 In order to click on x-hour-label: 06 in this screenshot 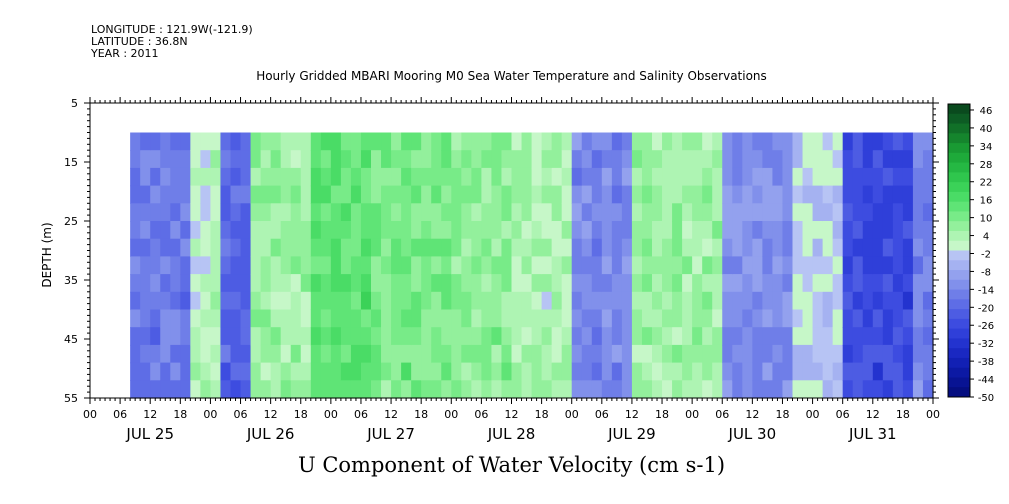, I will do `click(241, 414)`.